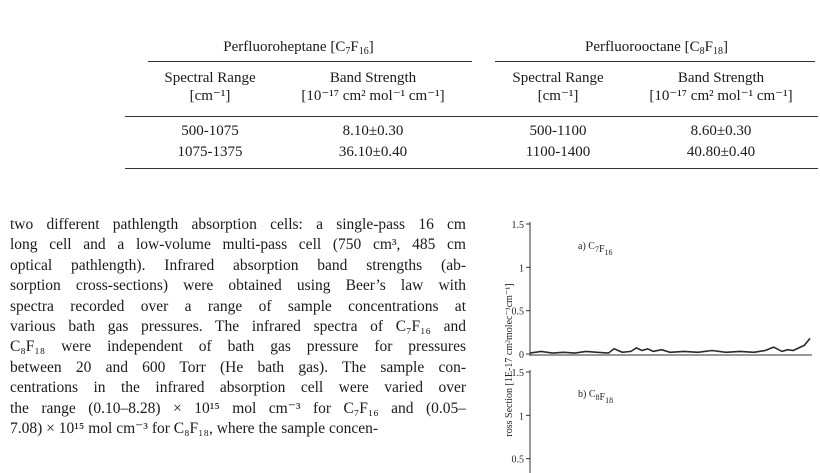 The image size is (820, 473). I want to click on bottom-rule, so click(471, 168).